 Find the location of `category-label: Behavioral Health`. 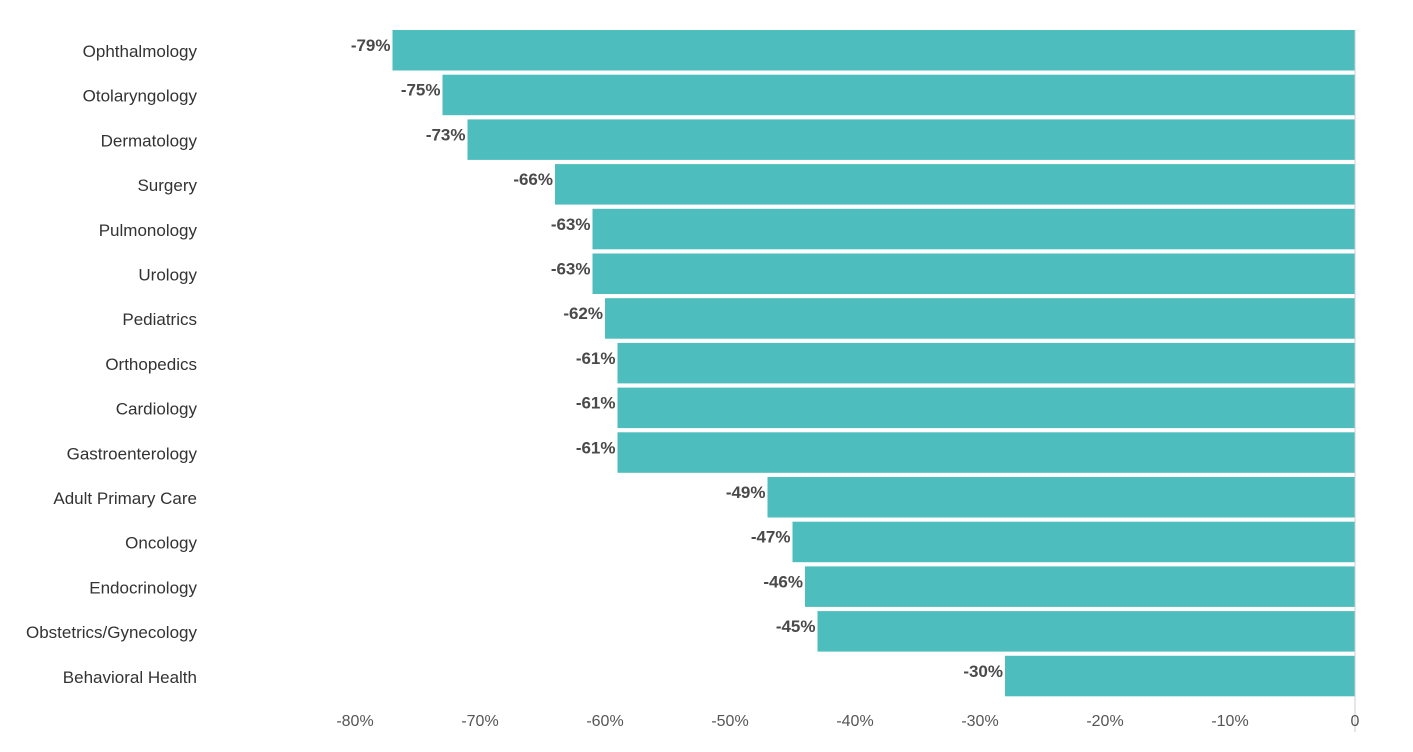

category-label: Behavioral Health is located at coordinates (130, 677).